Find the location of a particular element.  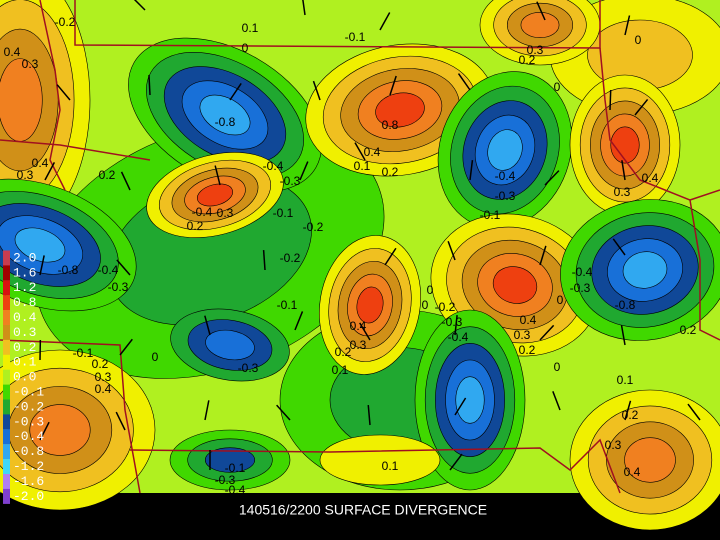

legend-label: -0.3 is located at coordinates (28, 421).